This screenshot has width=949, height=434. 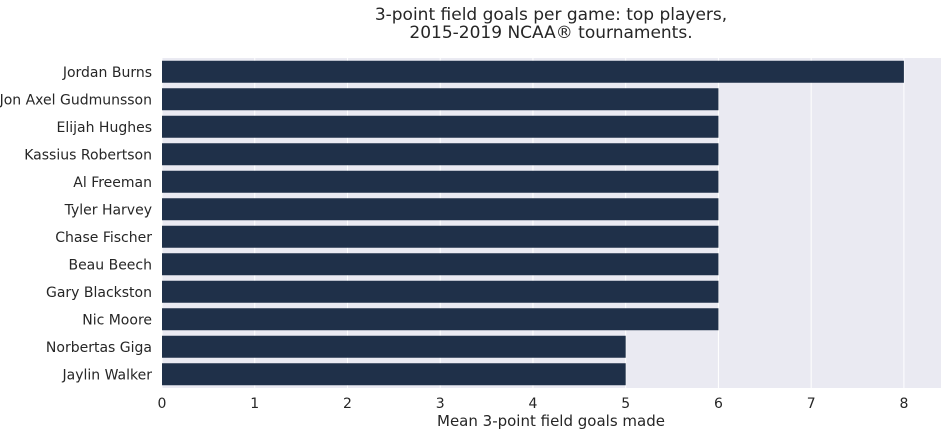 What do you see at coordinates (107, 375) in the screenshot?
I see `category-label-11: Jaylin Walker` at bounding box center [107, 375].